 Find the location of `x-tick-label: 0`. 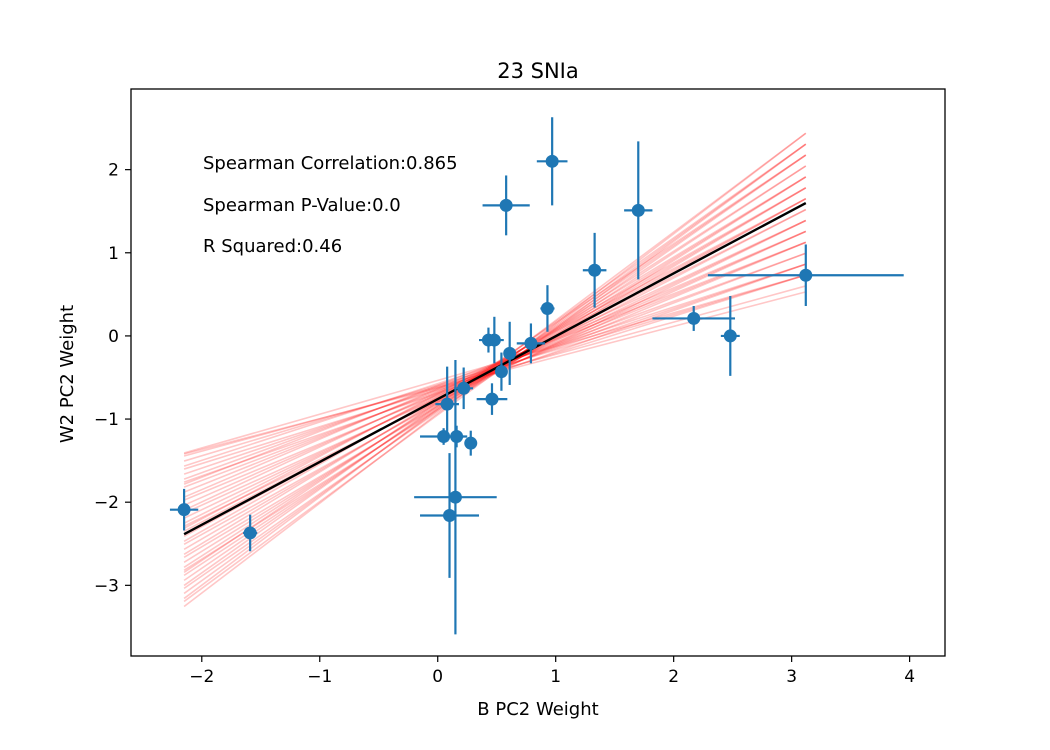

x-tick-label: 0 is located at coordinates (437, 677).